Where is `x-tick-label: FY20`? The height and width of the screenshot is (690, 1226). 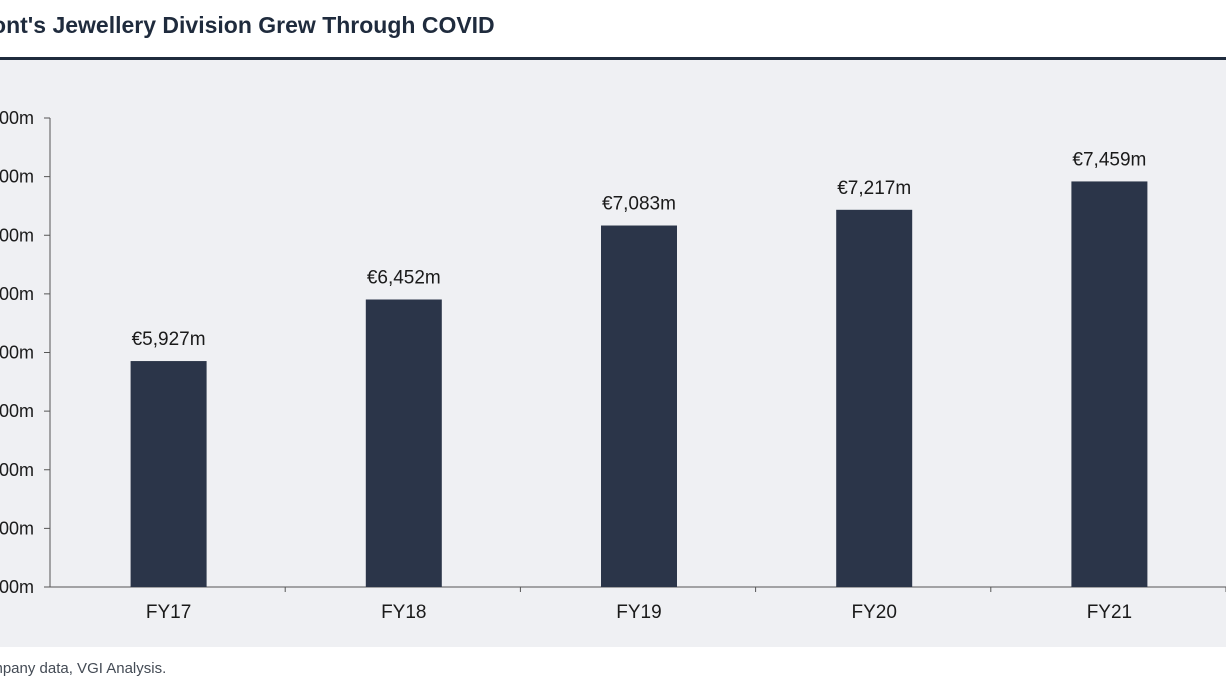 x-tick-label: FY20 is located at coordinates (873, 612).